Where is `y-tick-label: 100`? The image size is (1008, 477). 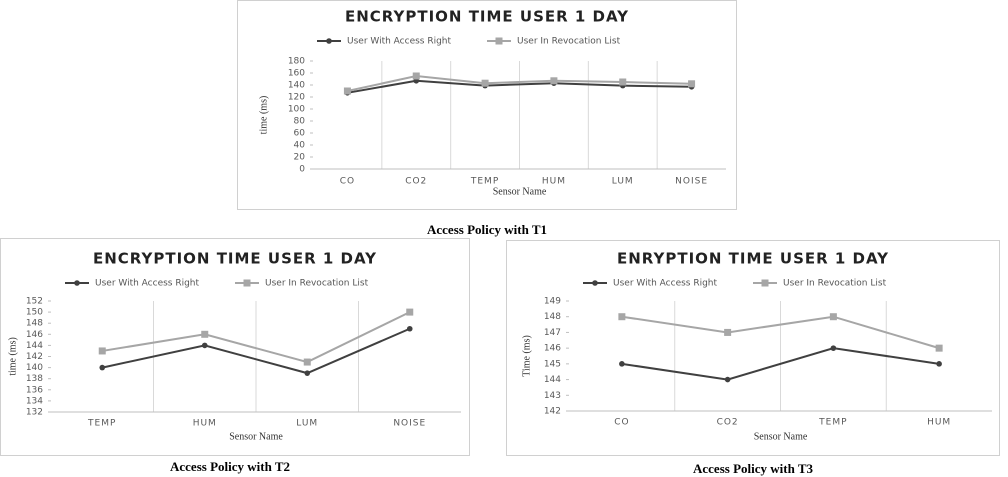 y-tick-label: 100 is located at coordinates (296, 110).